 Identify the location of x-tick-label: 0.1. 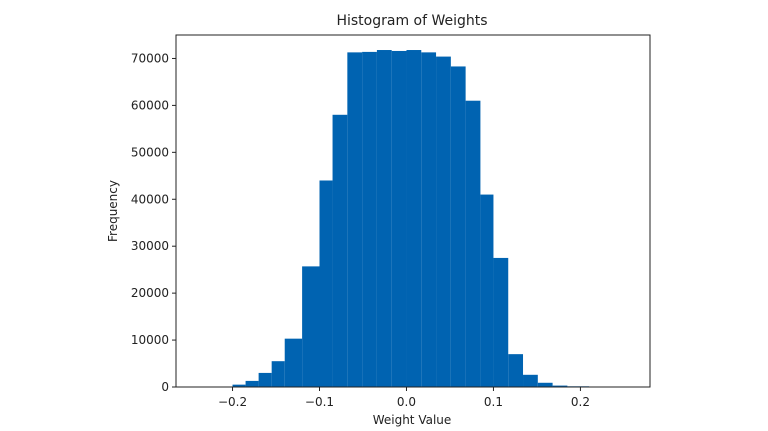
(493, 402).